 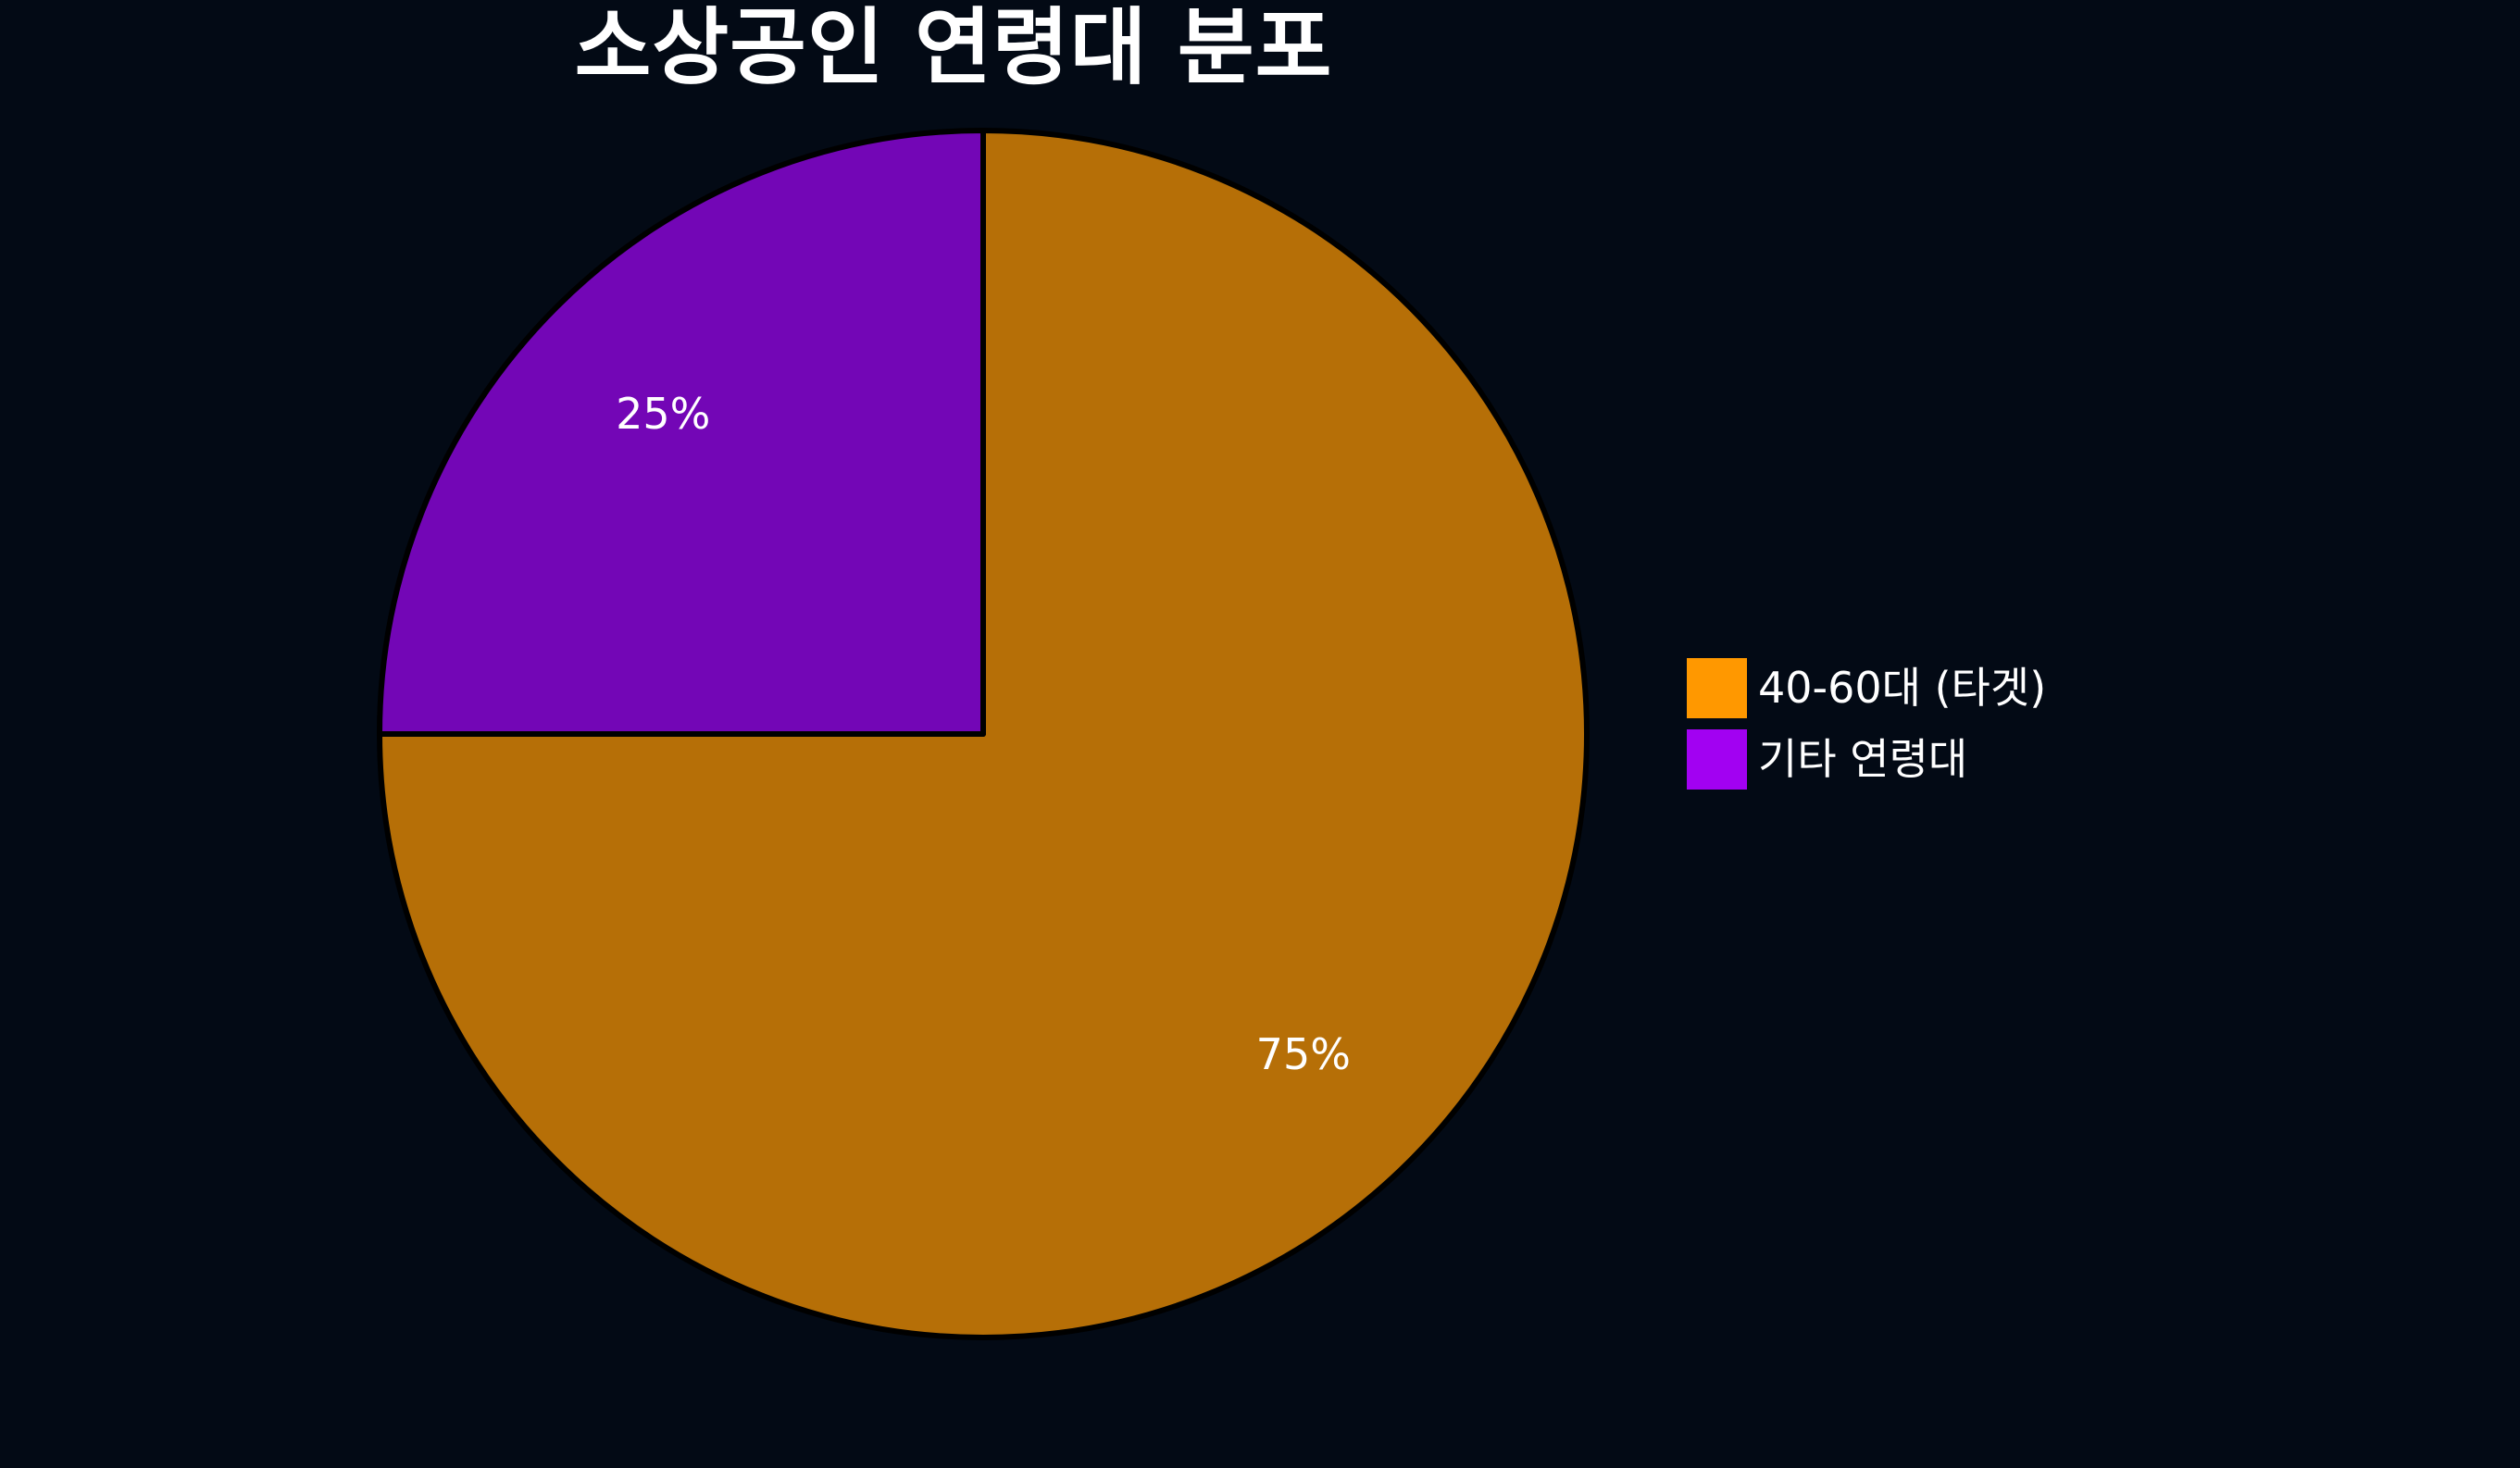 I want to click on legend-item-1: 기타 연령대, so click(x=1866, y=760).